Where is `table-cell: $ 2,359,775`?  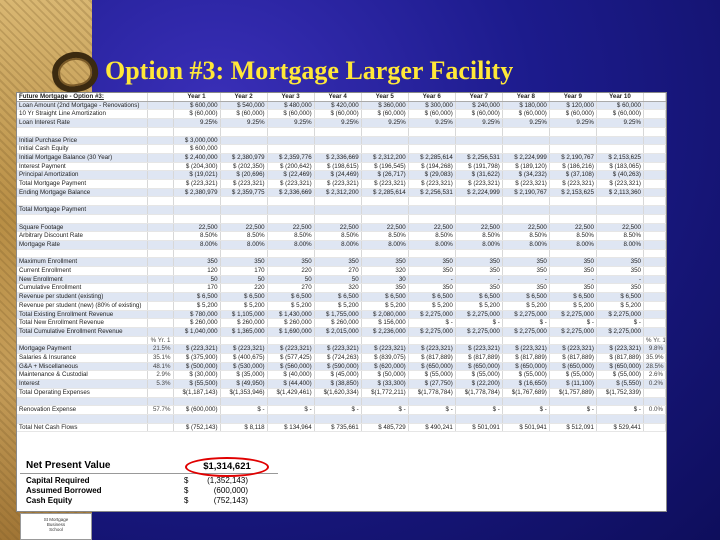 table-cell: $ 2,359,775 is located at coordinates (244, 193).